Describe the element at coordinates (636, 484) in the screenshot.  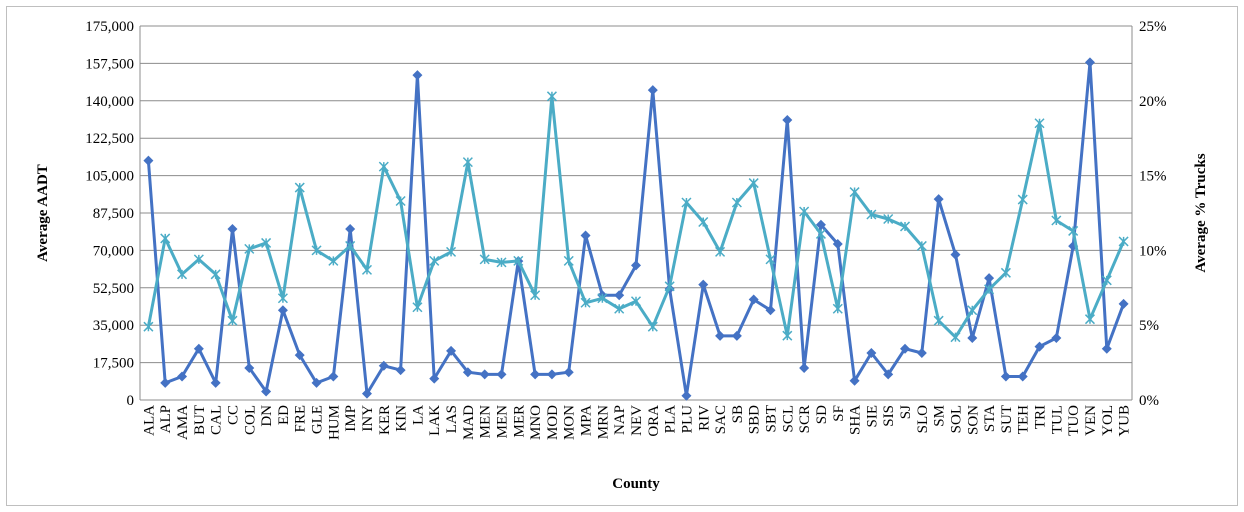
I see `x-axis-label: County` at that location.